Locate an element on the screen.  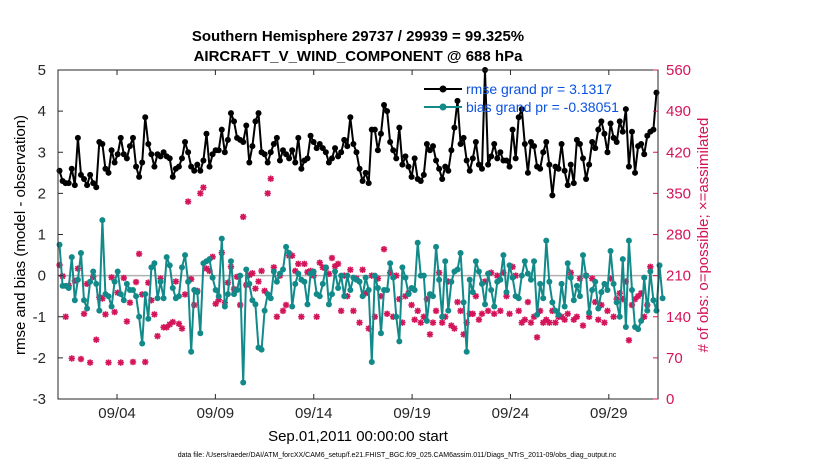
x-tick-label: 09/09 is located at coordinates (216, 413).